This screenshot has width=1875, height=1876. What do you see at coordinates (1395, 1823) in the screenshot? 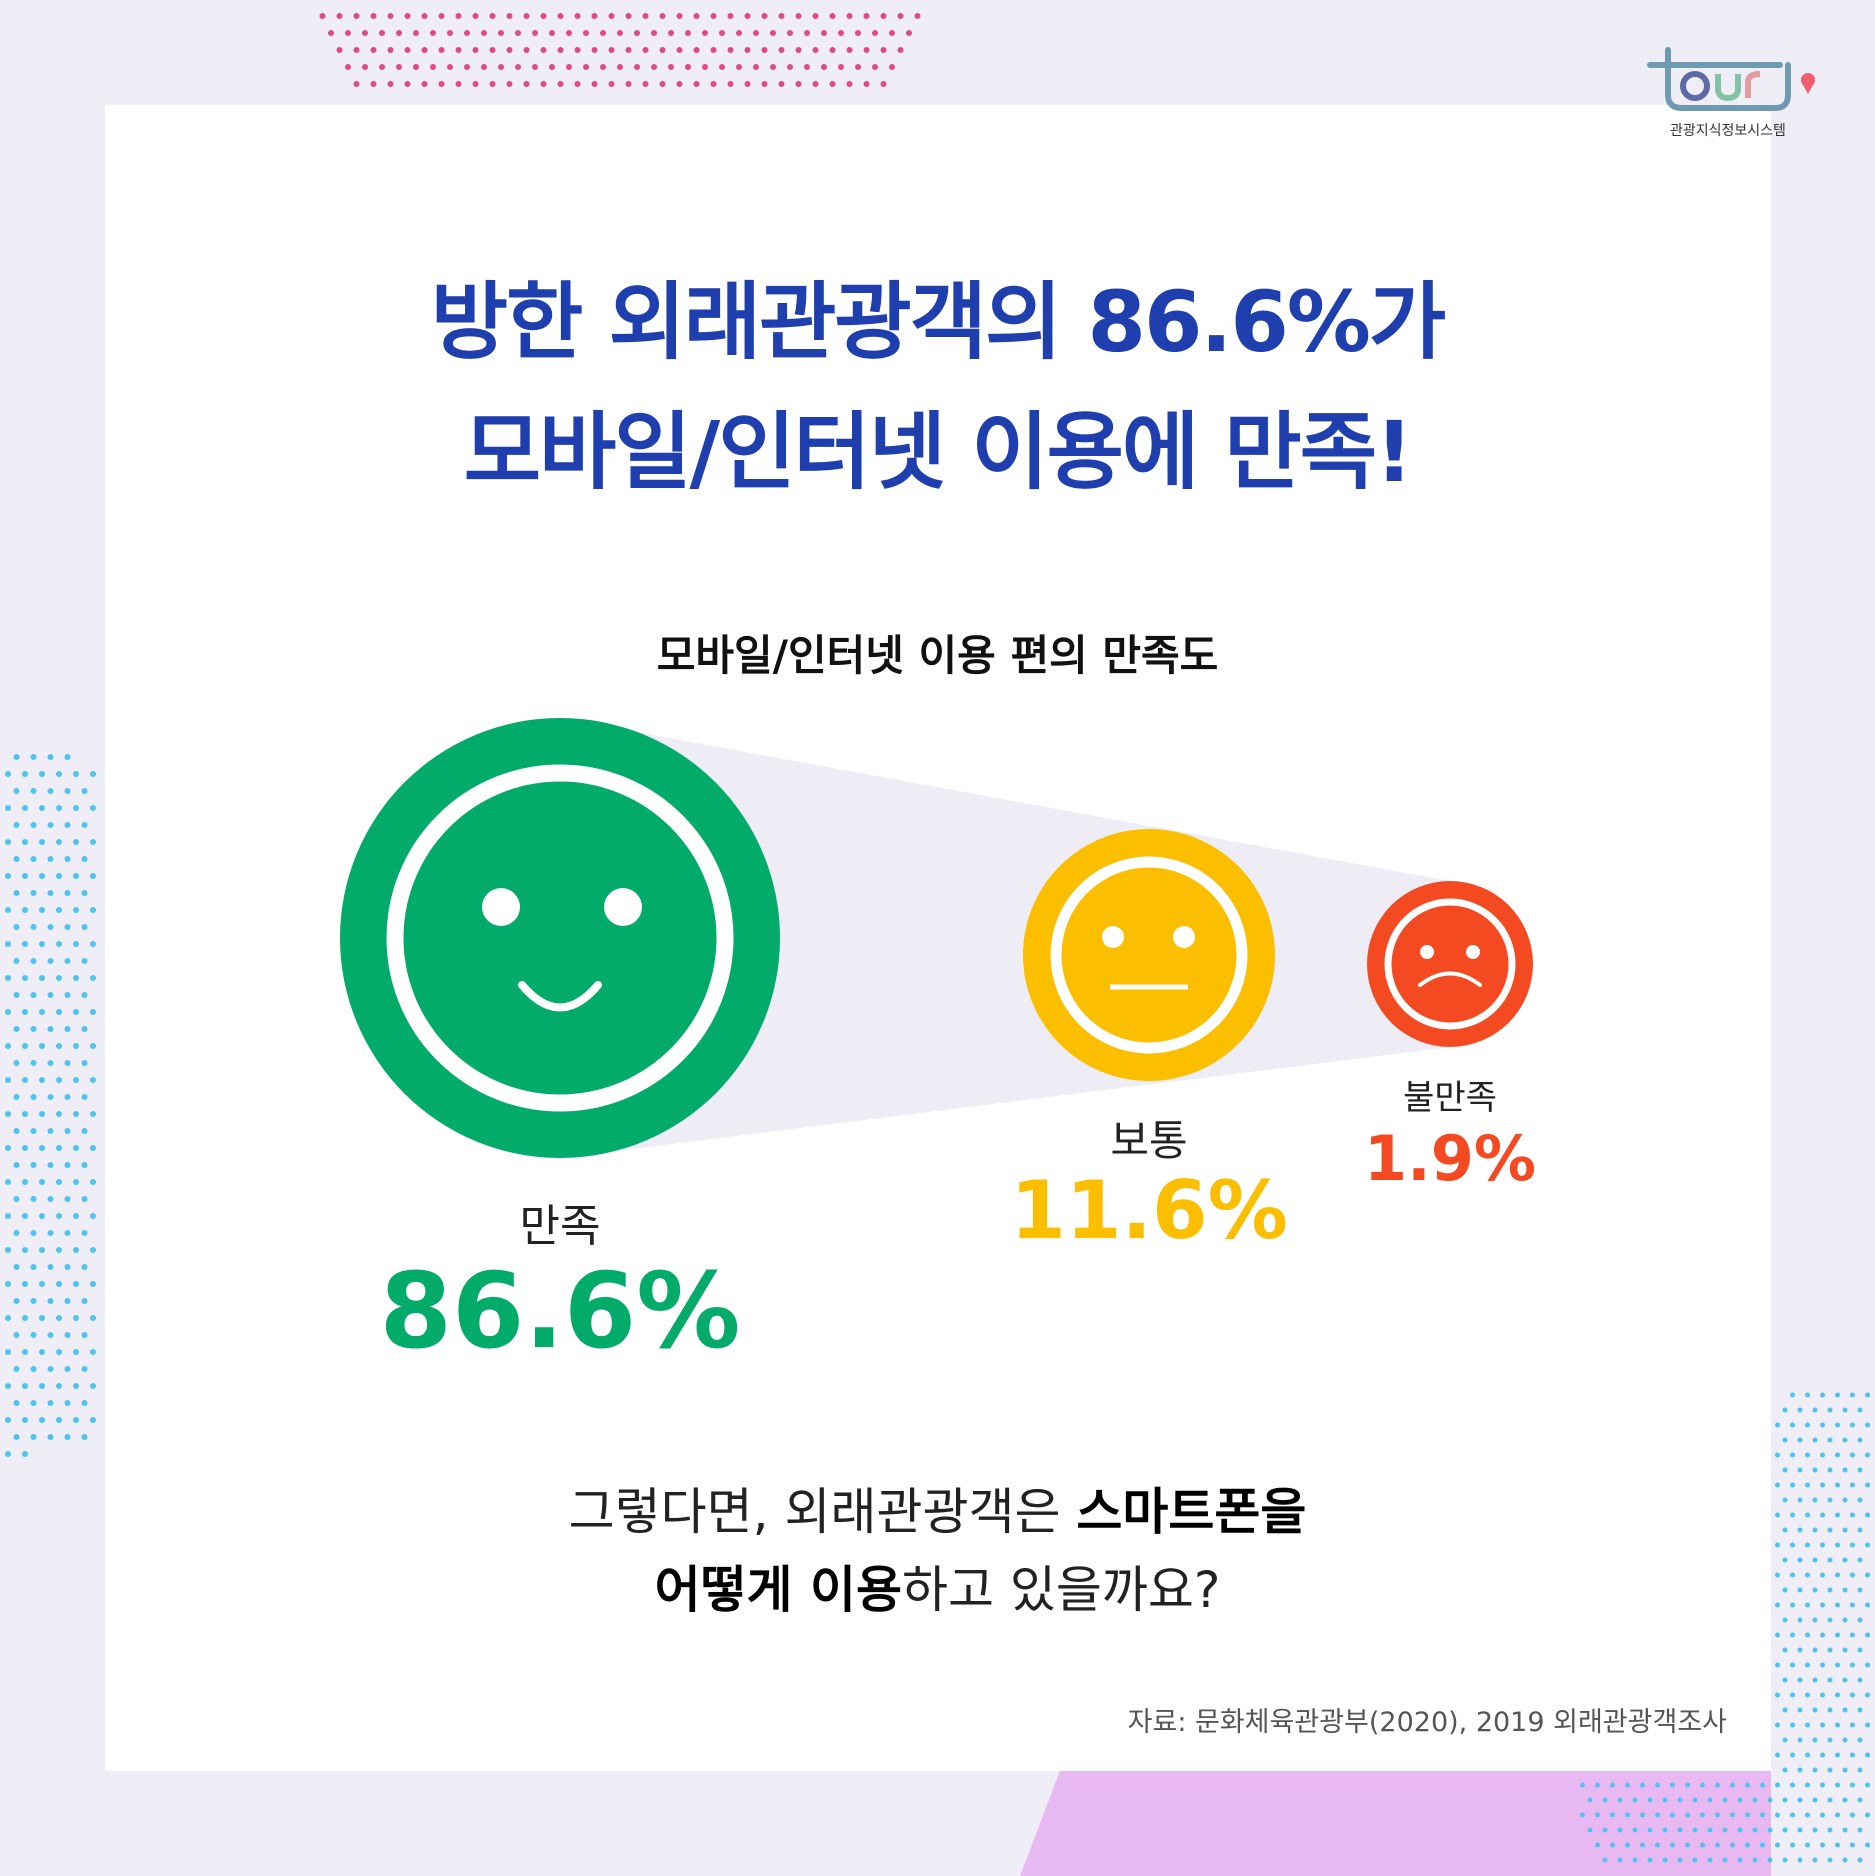
I see `pink-gradient-band` at bounding box center [1395, 1823].